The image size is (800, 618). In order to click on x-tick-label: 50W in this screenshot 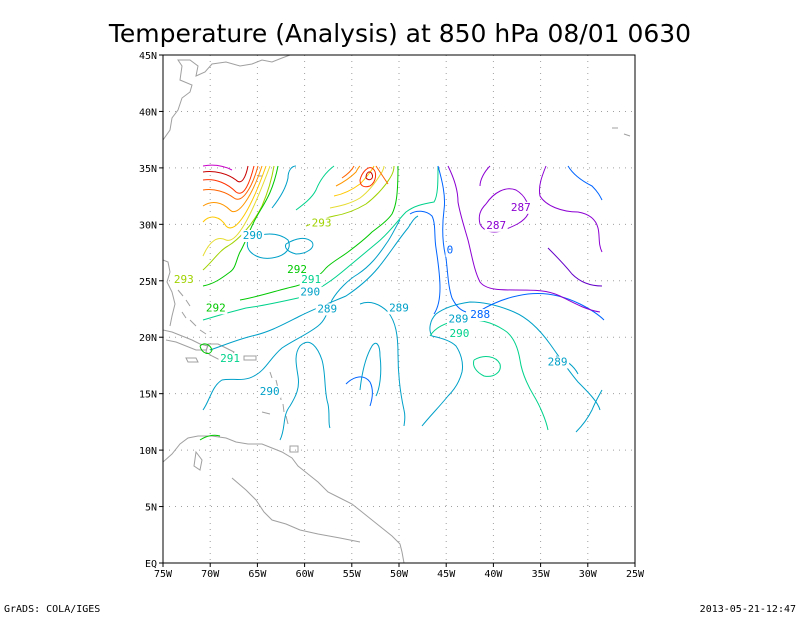, I will do `click(399, 574)`.